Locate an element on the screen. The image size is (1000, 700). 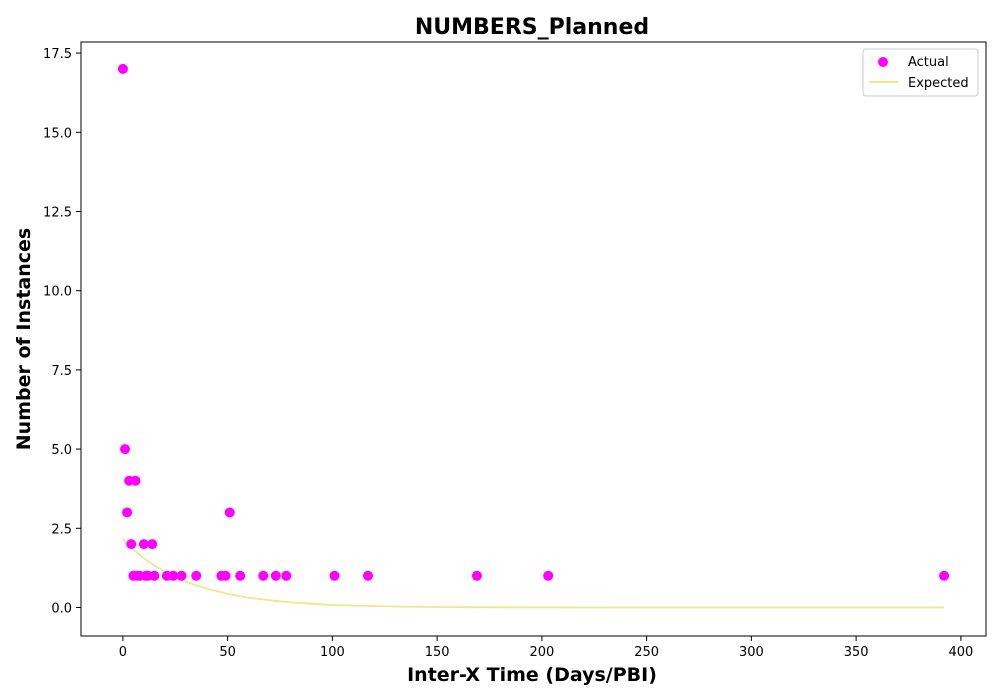
x-axis-label: Inter-X Time (Days/PBI) is located at coordinates (532, 675).